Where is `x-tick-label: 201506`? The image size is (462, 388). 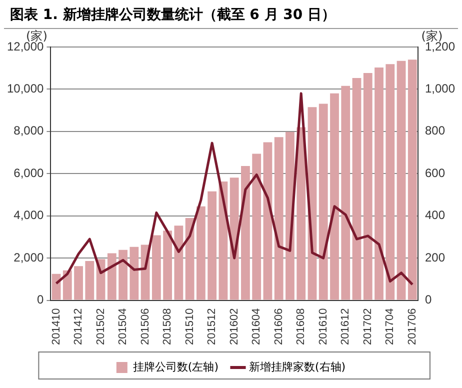
x-tick-label: 201506 is located at coordinates (145, 327).